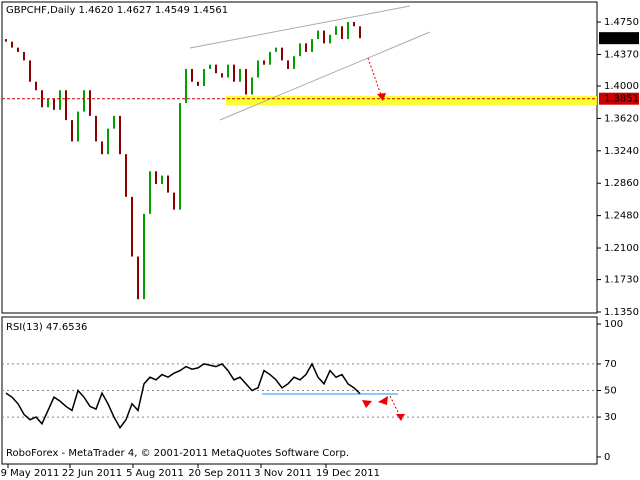 This screenshot has height=480, width=640. I want to click on x-tick-label: 5 Aug 2011, so click(155, 473).